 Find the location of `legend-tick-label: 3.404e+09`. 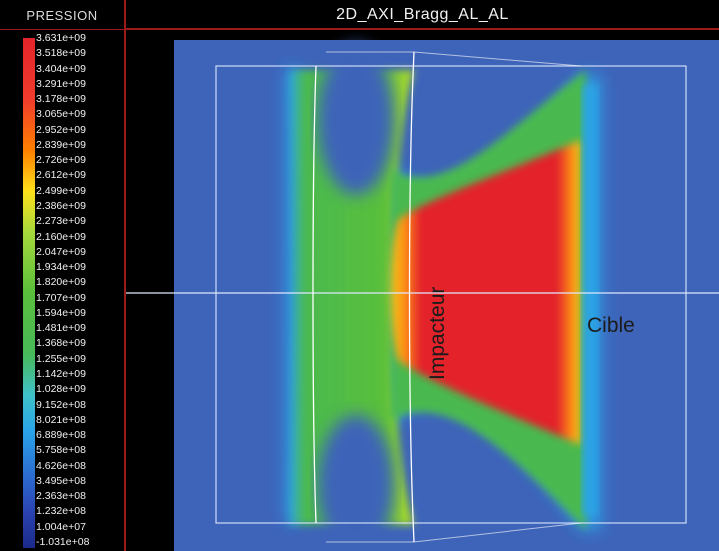

legend-tick-label: 3.404e+09 is located at coordinates (61, 68).